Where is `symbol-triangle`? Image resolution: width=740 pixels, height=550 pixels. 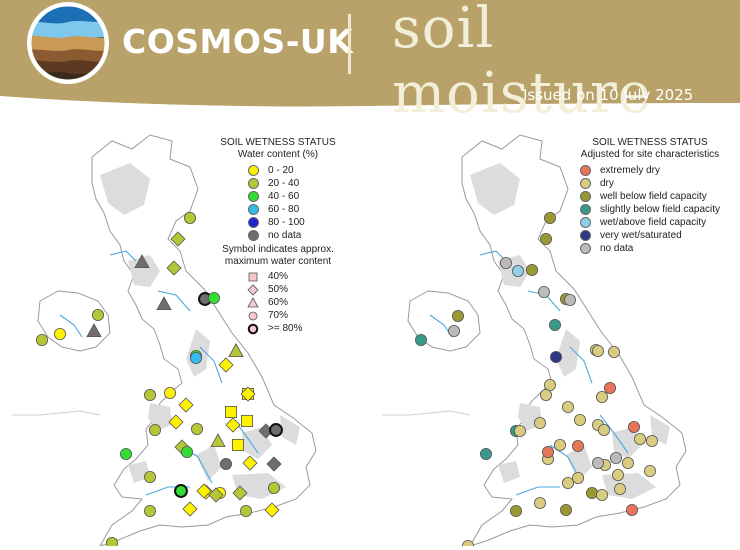
symbol-triangle is located at coordinates (253, 301).